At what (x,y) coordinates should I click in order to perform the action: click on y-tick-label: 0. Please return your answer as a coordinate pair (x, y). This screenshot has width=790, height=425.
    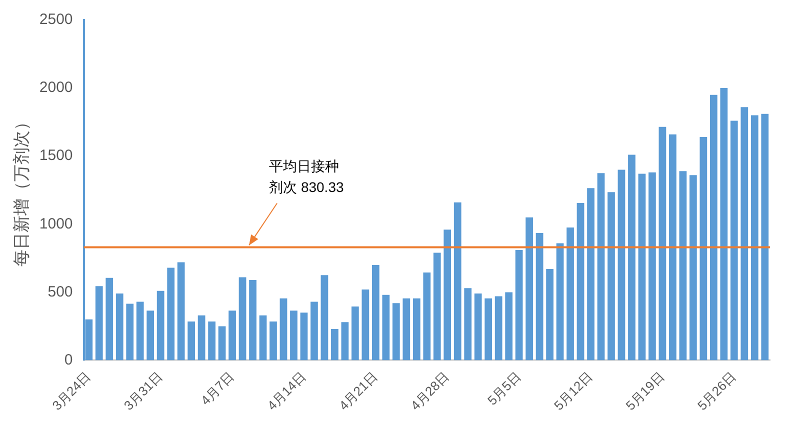
    Looking at the image, I should click on (68, 359).